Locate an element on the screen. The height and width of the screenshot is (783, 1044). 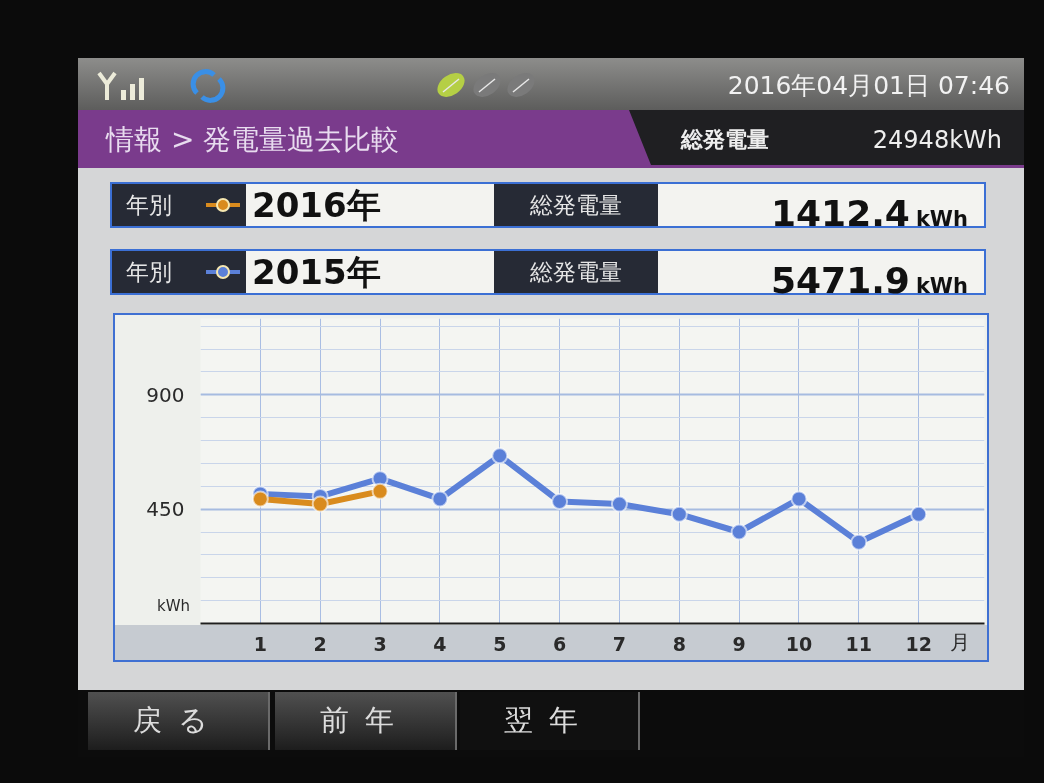
x-tick-label: 12 is located at coordinates (918, 643).